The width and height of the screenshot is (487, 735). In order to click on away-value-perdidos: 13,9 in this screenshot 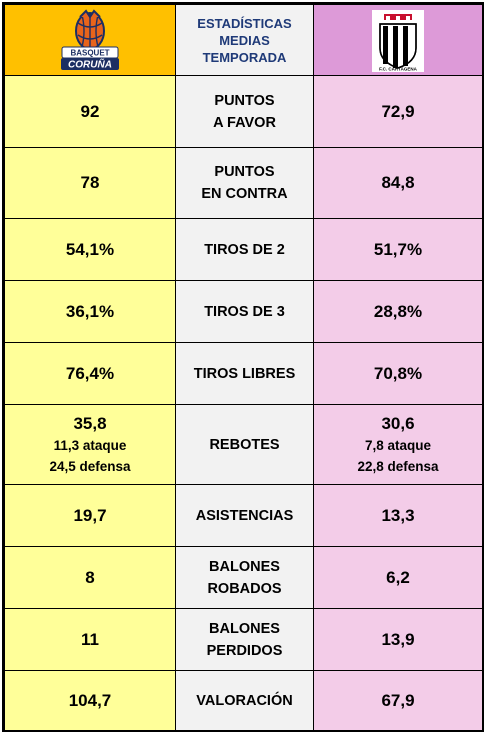, I will do `click(398, 639)`.